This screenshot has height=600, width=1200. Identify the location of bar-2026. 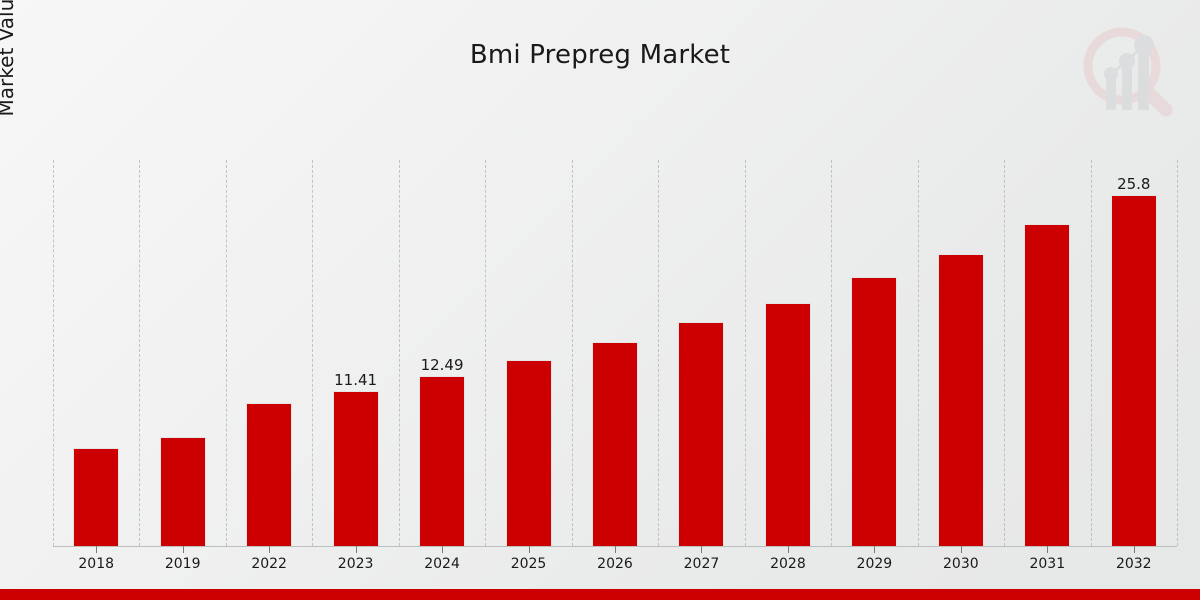
(615, 444).